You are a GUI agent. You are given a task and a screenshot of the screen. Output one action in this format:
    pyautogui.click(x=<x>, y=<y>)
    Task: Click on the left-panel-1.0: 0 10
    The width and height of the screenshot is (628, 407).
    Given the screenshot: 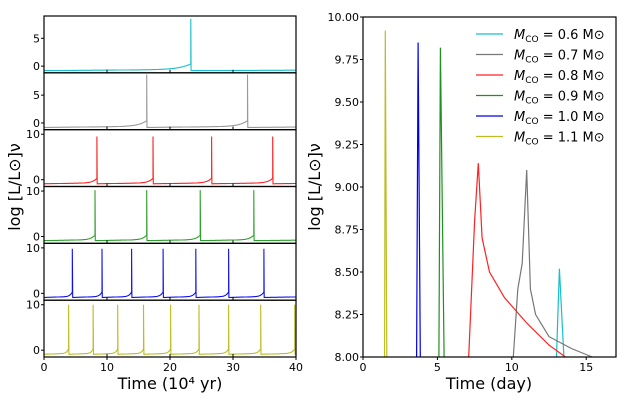 What is the action you would take?
    pyautogui.click(x=161, y=271)
    